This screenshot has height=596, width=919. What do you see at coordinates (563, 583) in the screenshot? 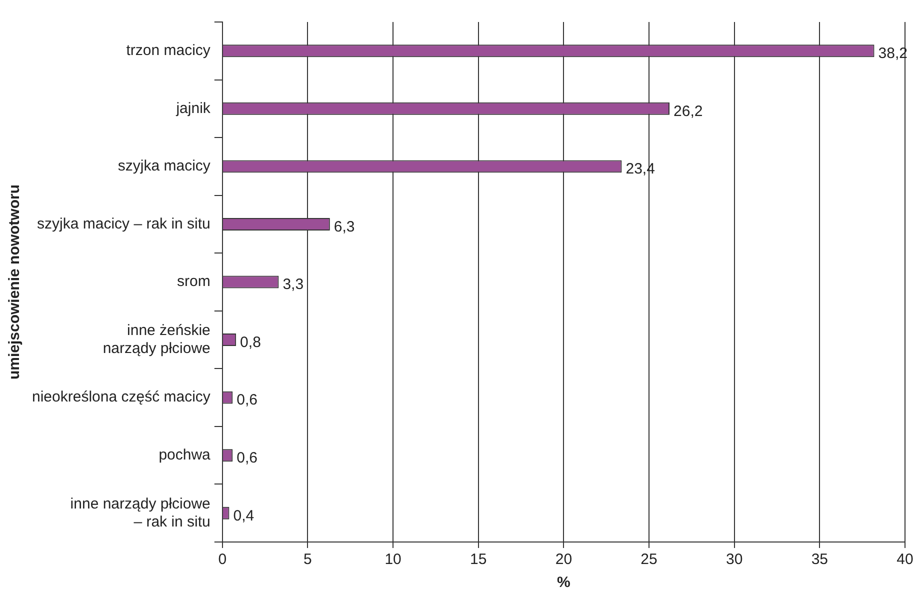
I see `x-axis-title: %` at bounding box center [563, 583].